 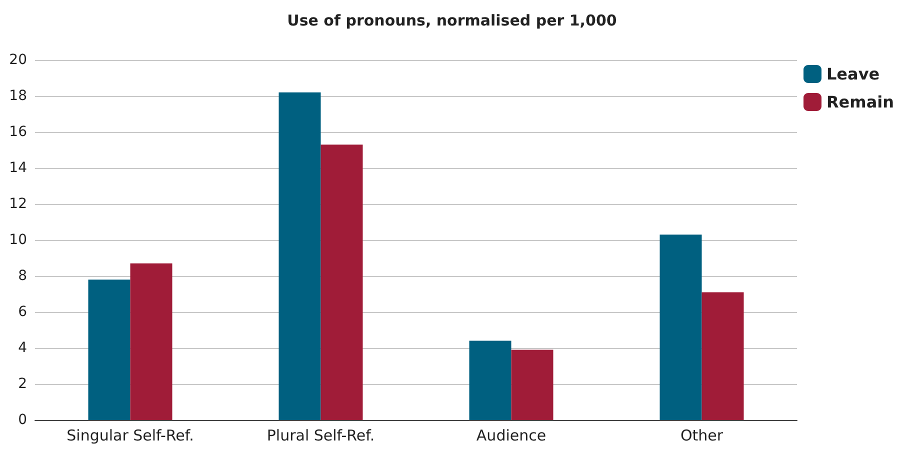 What do you see at coordinates (853, 74) in the screenshot?
I see `legend-label: Leave` at bounding box center [853, 74].